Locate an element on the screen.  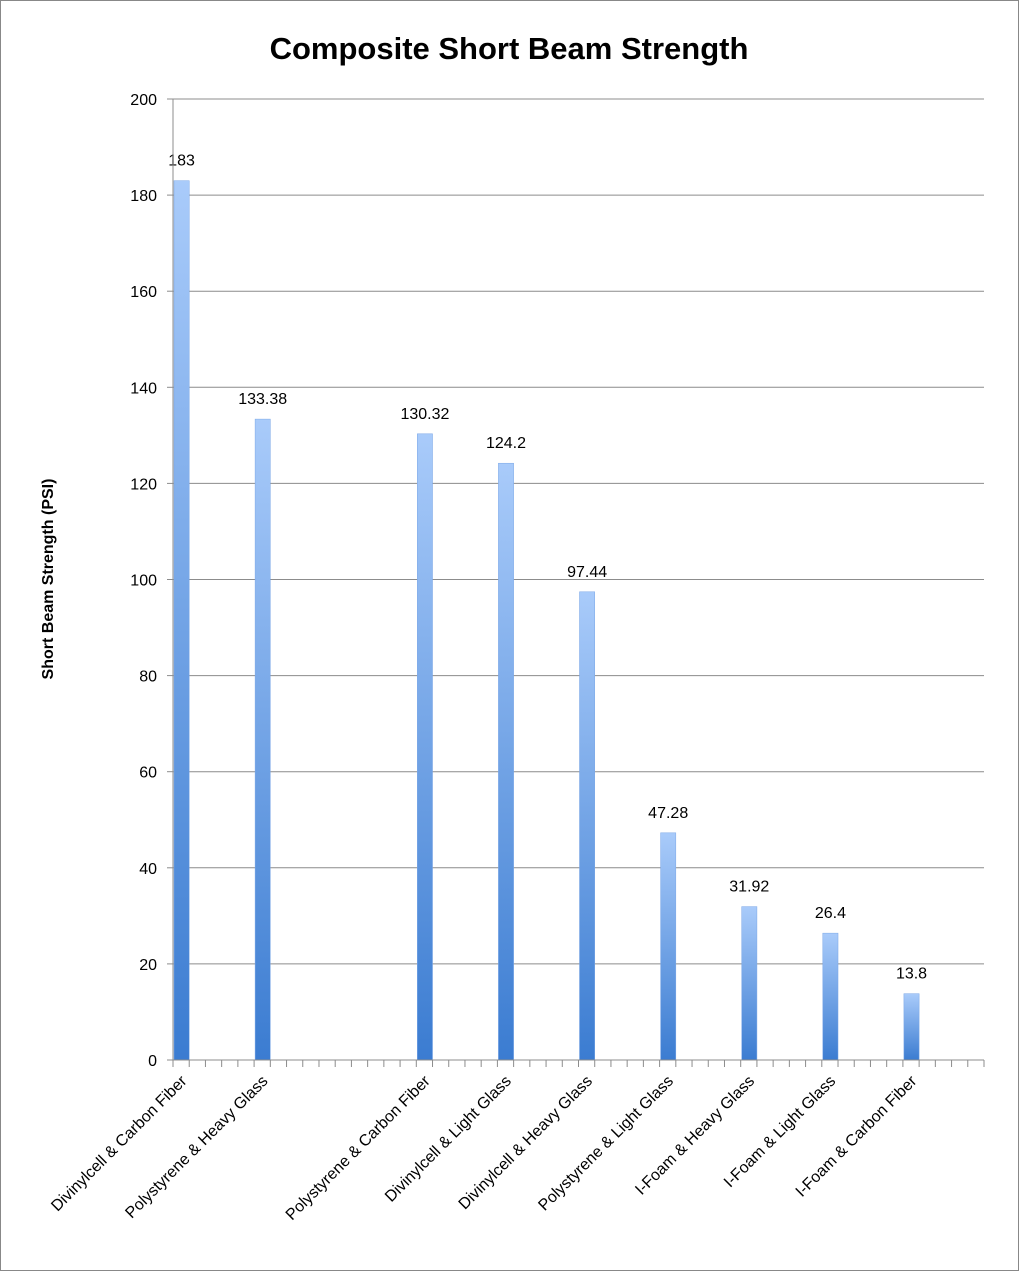
y-tick-label: 0 is located at coordinates (152, 1061).